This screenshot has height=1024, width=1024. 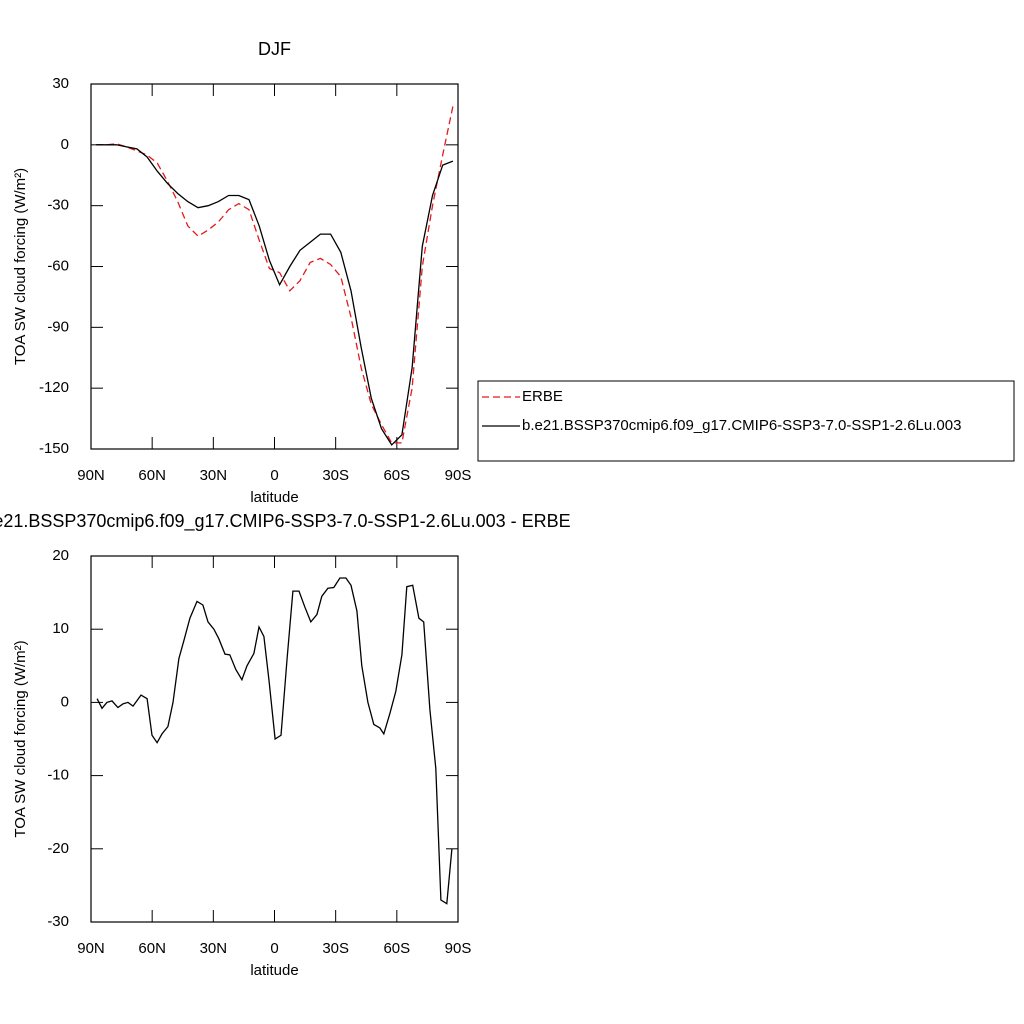 I want to click on y-tick-label: 30, so click(x=60, y=83).